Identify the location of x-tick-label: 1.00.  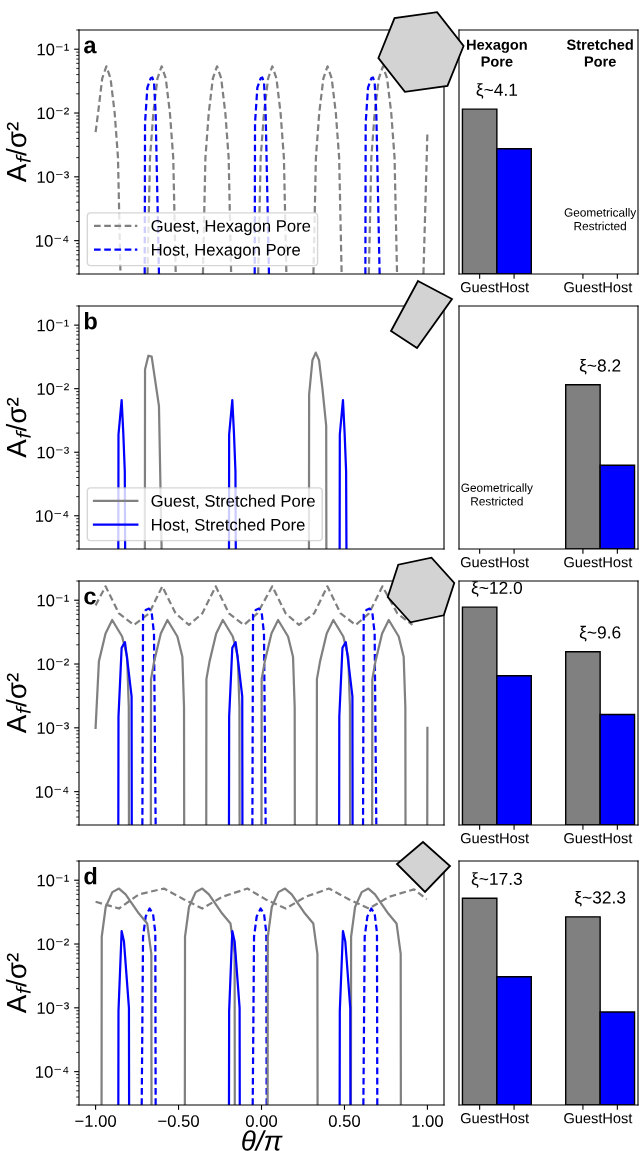
(427, 1121).